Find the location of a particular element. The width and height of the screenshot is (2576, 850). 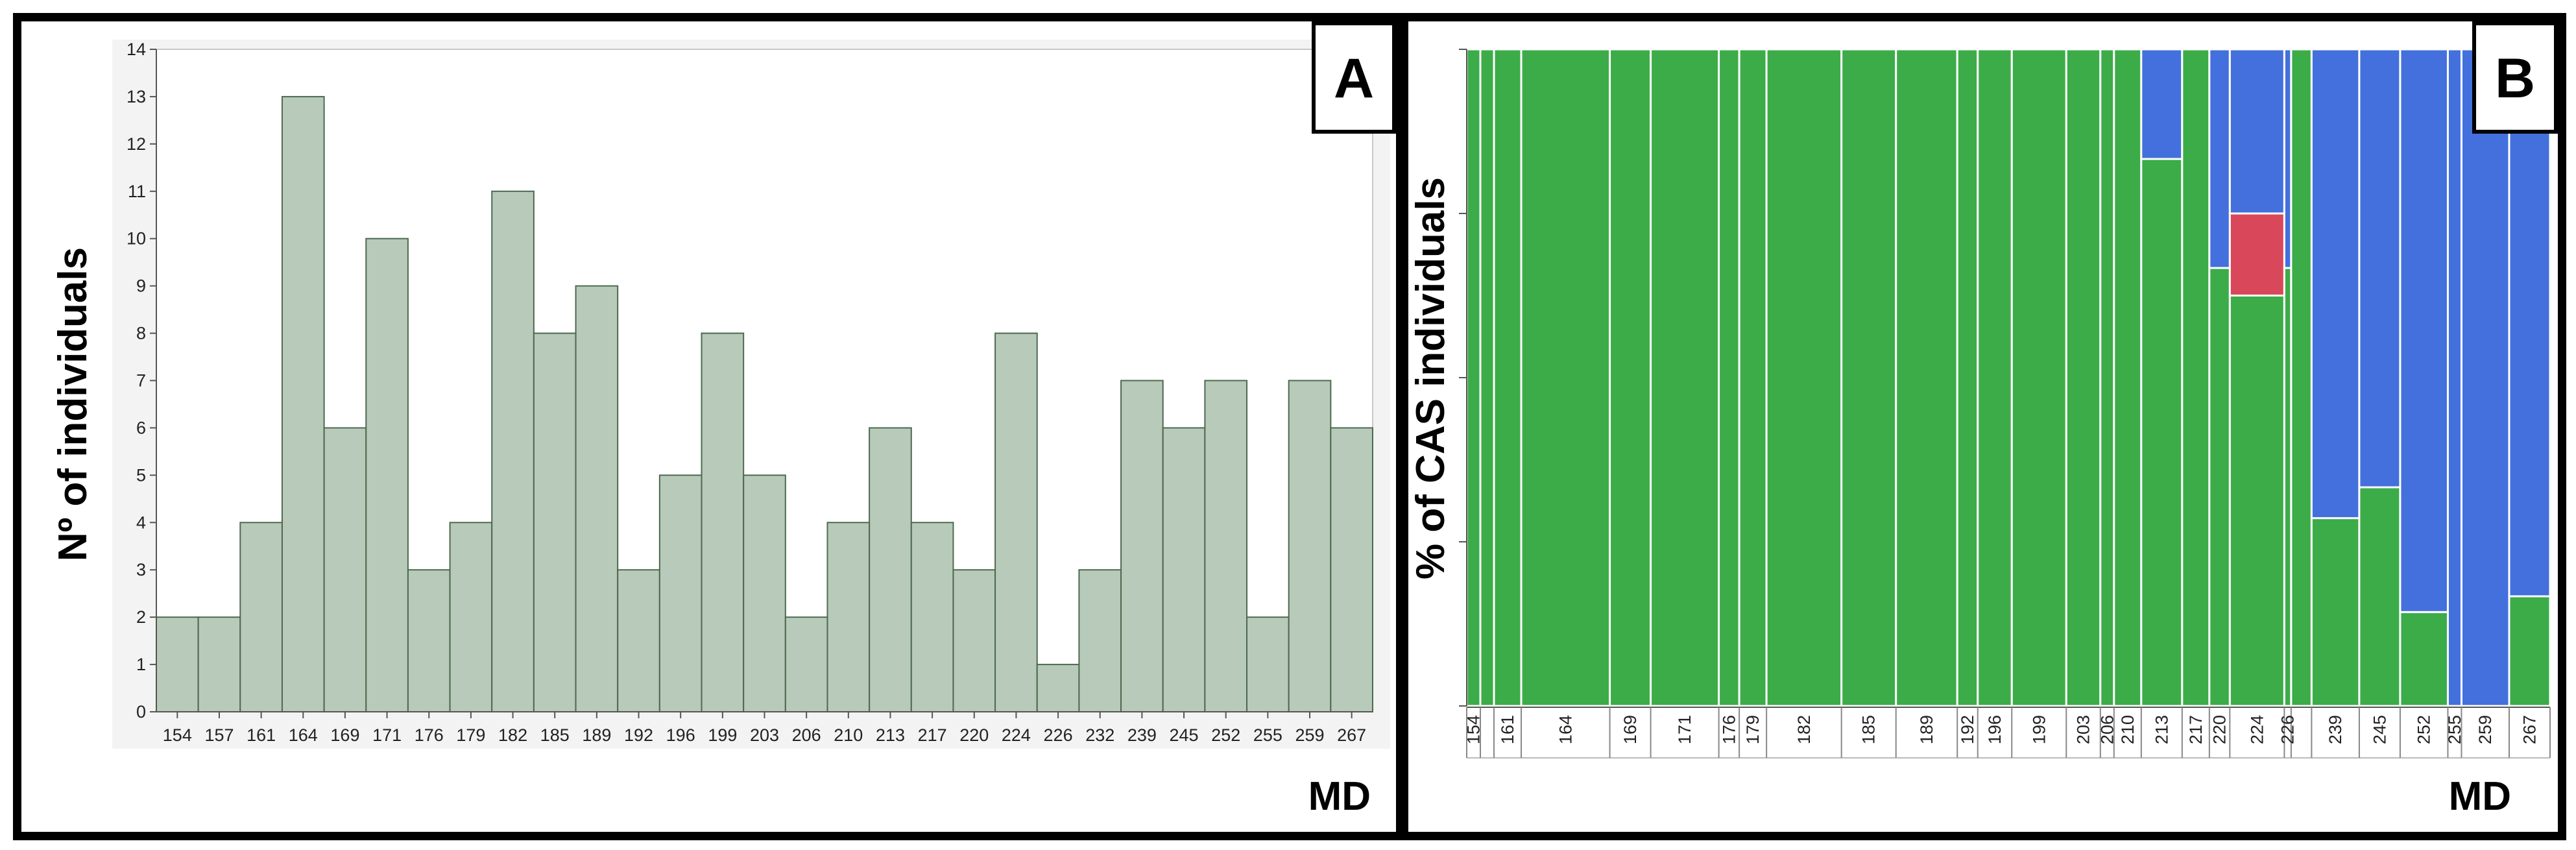

x-axis-title: MD is located at coordinates (2480, 796).